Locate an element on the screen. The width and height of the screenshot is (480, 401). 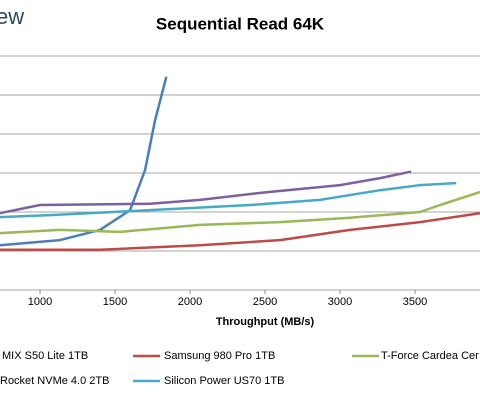
x-tick-label: 3000 is located at coordinates (340, 302).